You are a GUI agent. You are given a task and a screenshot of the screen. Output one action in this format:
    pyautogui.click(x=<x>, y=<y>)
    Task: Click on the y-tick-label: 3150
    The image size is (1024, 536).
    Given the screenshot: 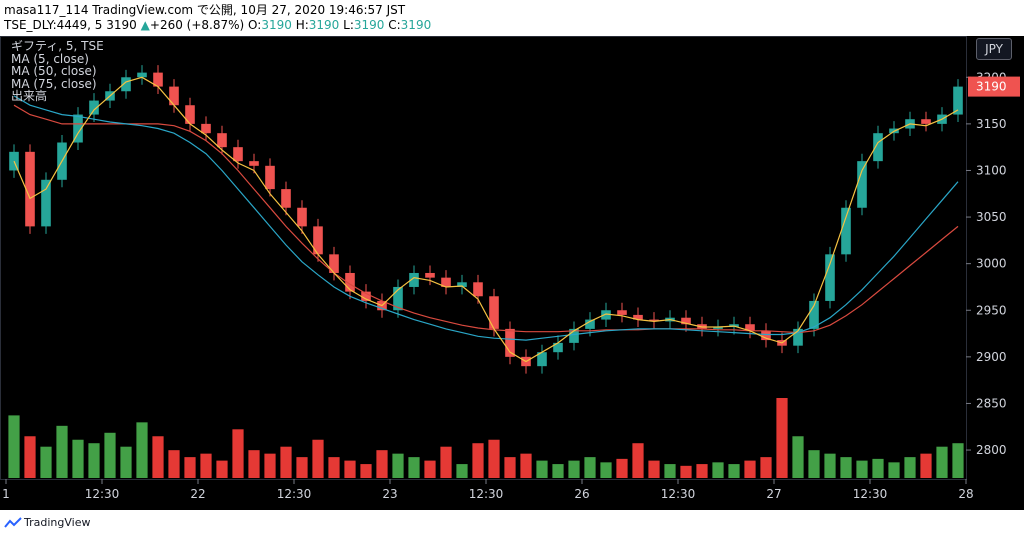 What is the action you would take?
    pyautogui.click(x=991, y=124)
    